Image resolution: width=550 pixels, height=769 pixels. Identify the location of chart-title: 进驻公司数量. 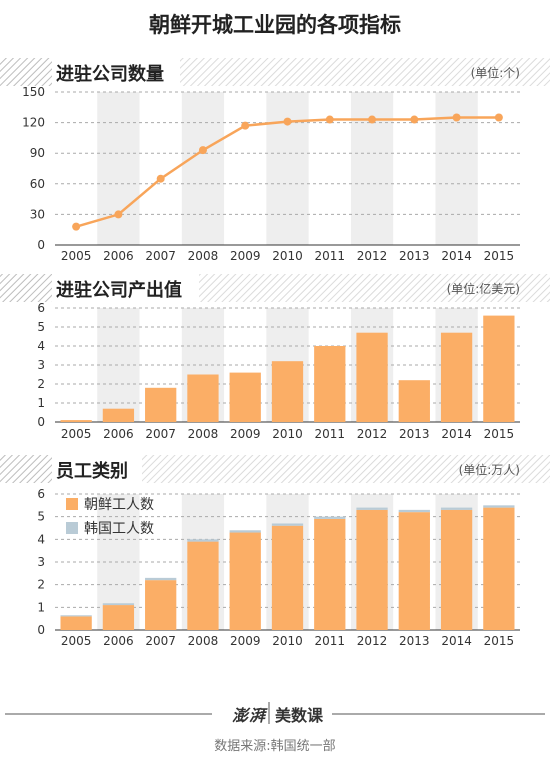
(110, 74).